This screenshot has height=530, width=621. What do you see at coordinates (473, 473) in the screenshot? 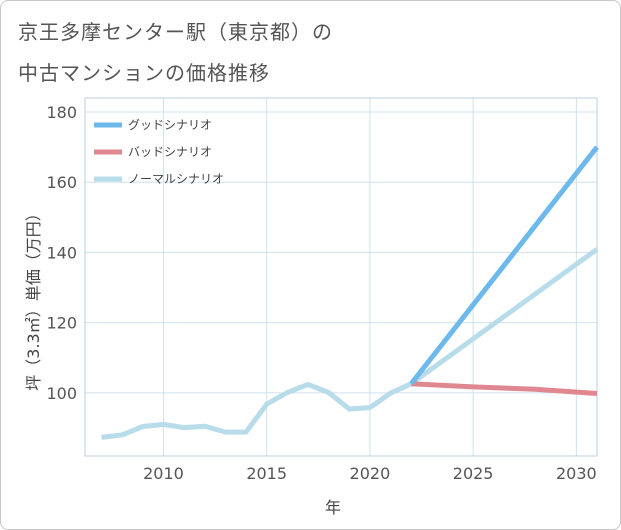
I see `x-tick-label: 2025` at bounding box center [473, 473].